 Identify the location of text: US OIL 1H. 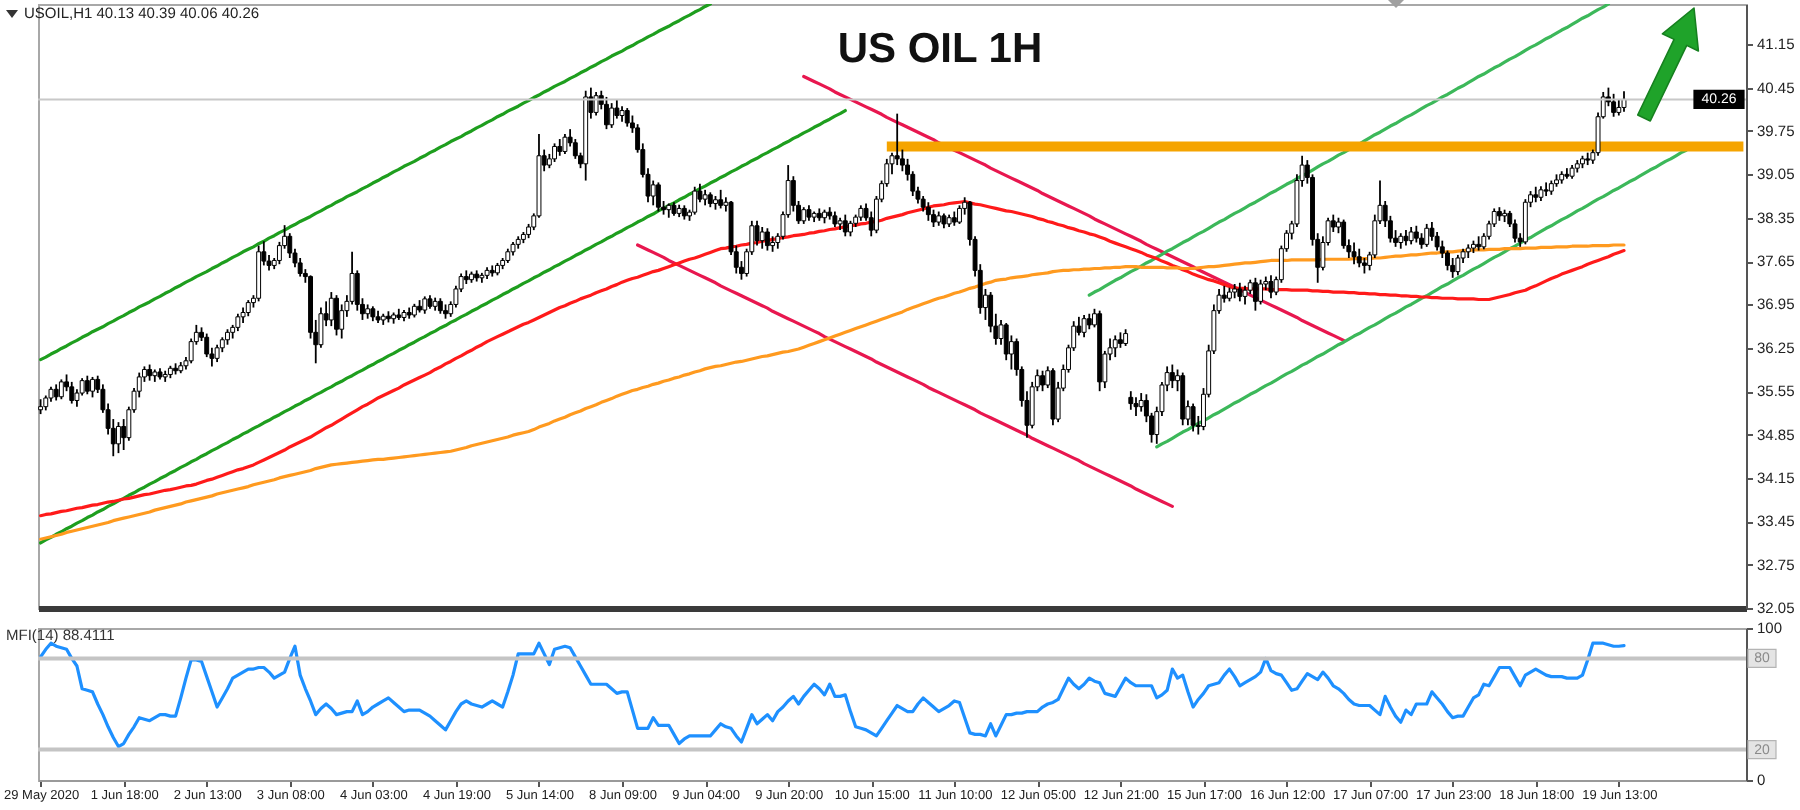
(940, 49).